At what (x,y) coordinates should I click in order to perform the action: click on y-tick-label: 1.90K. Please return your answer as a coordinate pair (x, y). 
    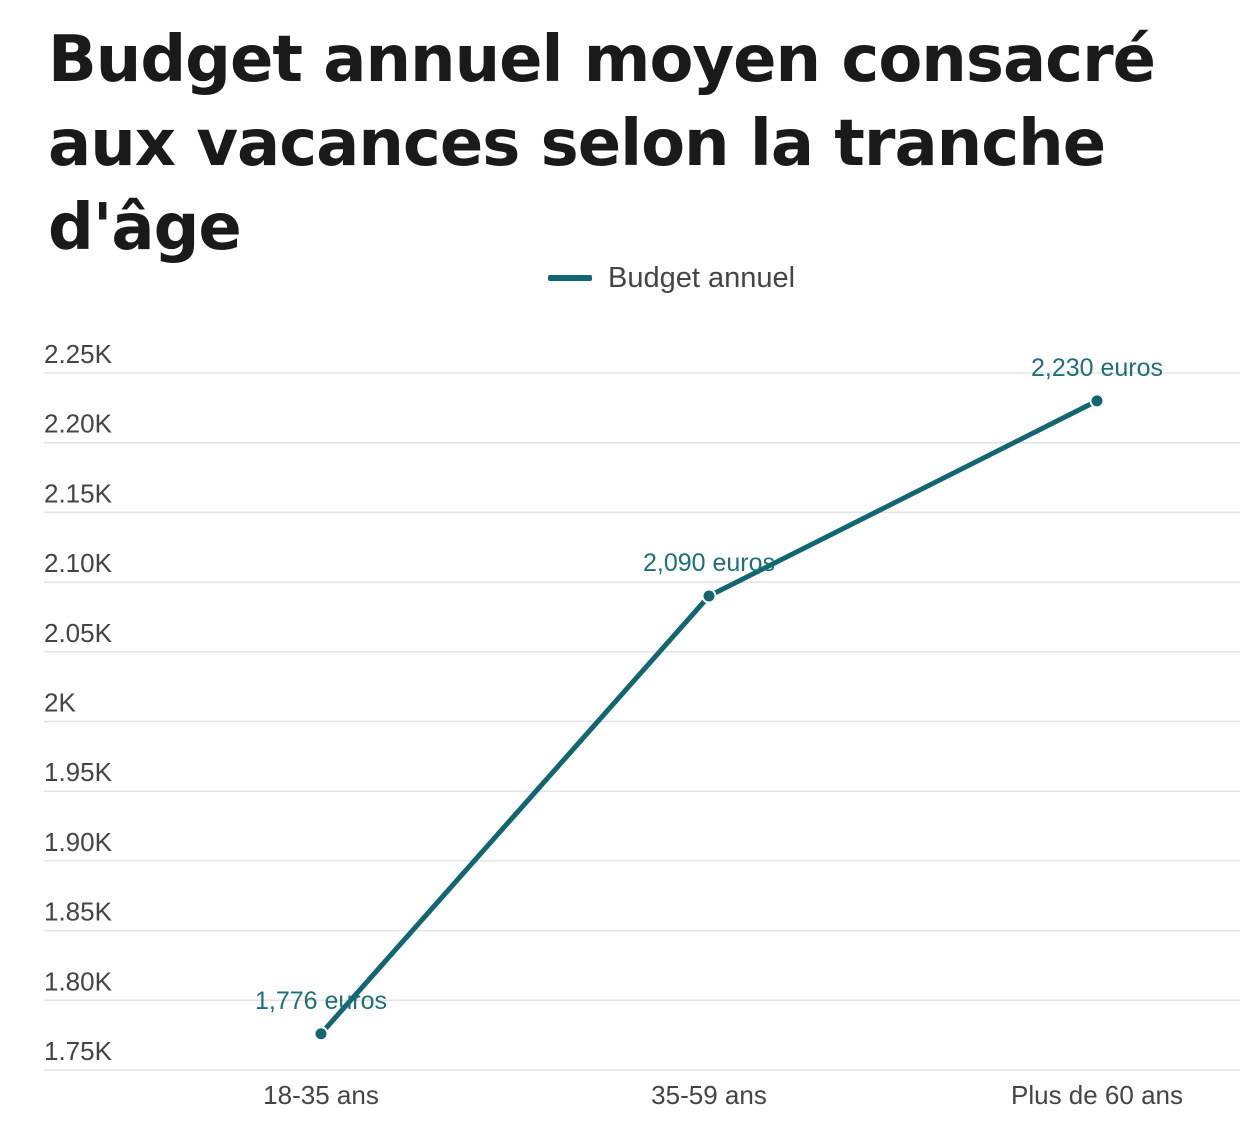
    Looking at the image, I should click on (78, 842).